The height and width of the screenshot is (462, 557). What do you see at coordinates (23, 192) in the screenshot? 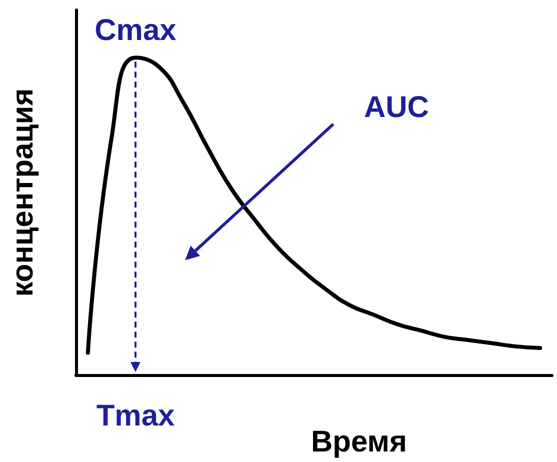
I see `y-axis-title: концентрация` at bounding box center [23, 192].